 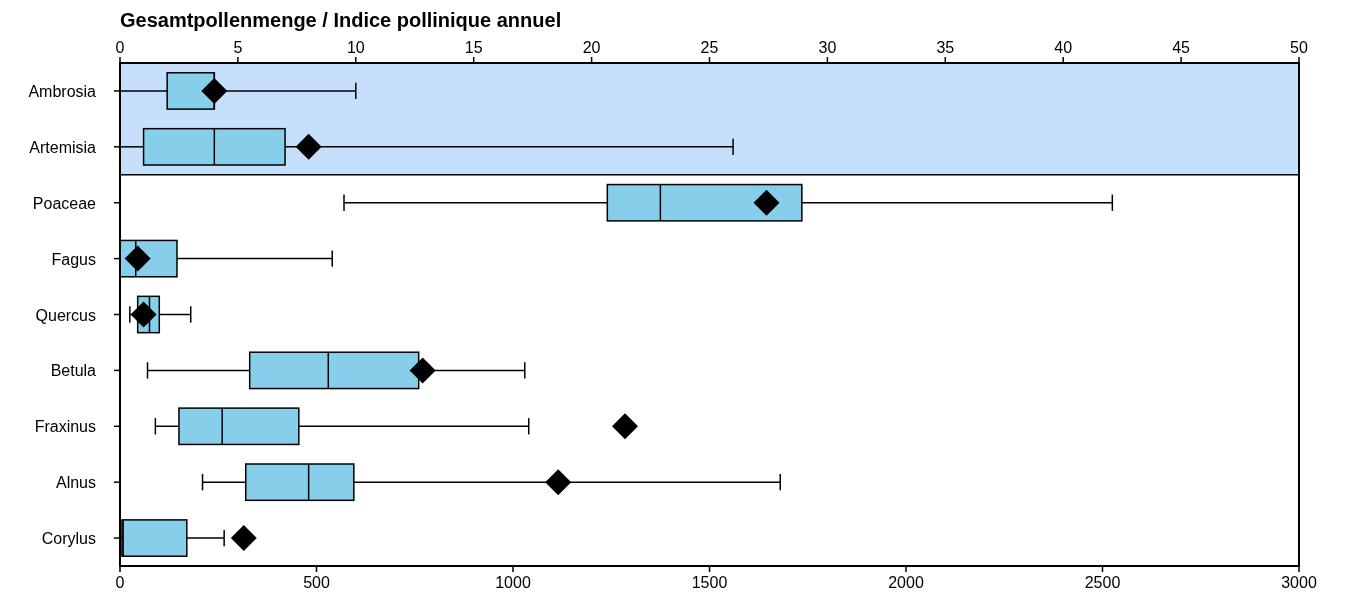 What do you see at coordinates (68, 539) in the screenshot?
I see `y-tick-label: Corylus` at bounding box center [68, 539].